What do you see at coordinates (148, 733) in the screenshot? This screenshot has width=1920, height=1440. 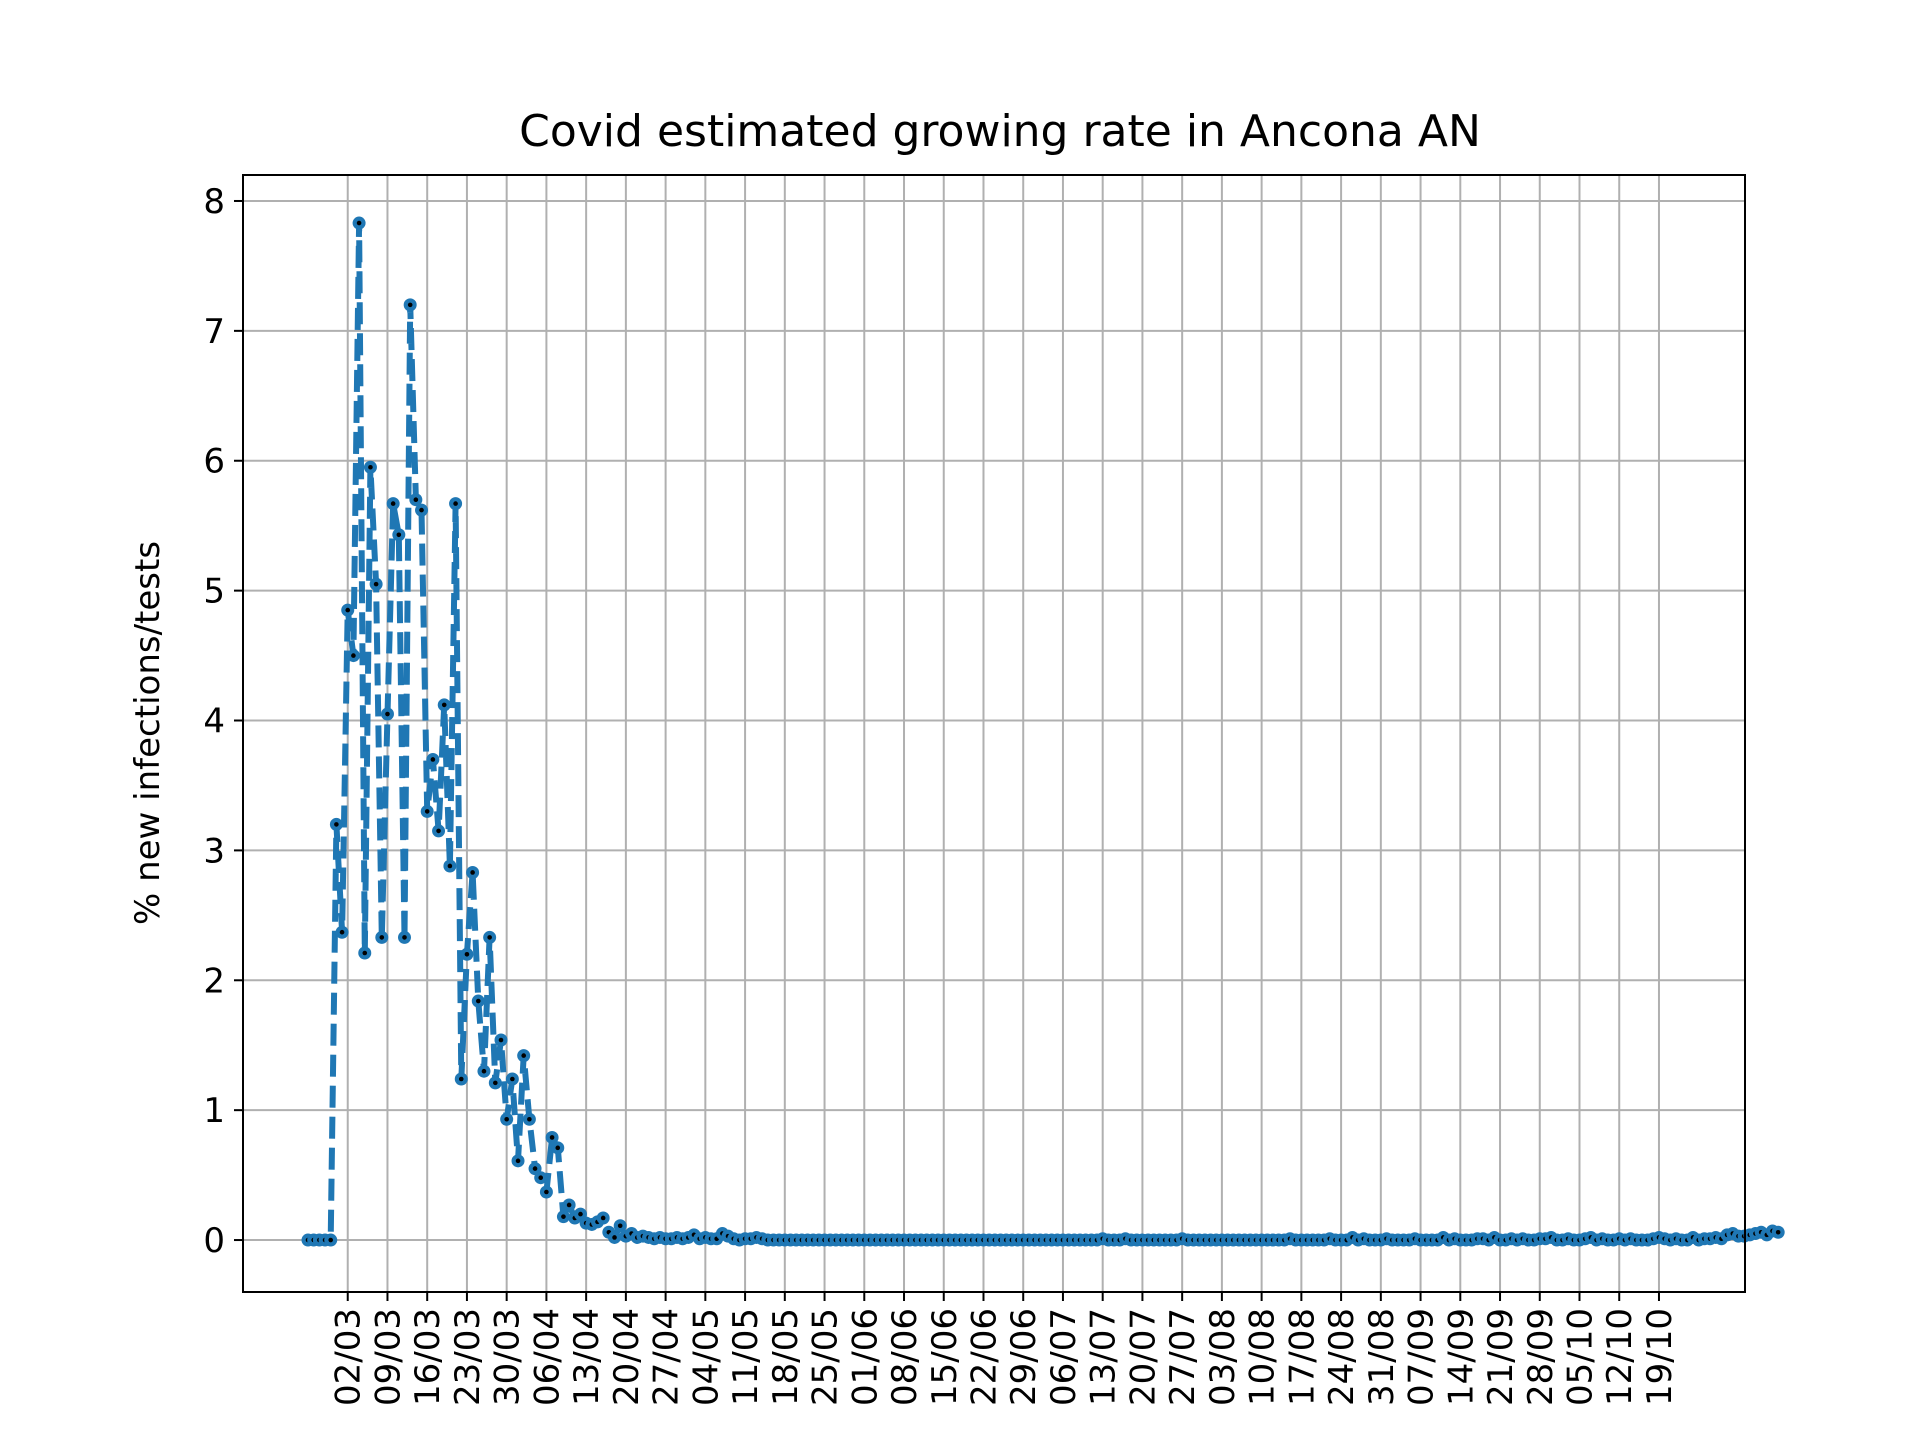 I see `y-axis-label: % new infections/tests` at bounding box center [148, 733].